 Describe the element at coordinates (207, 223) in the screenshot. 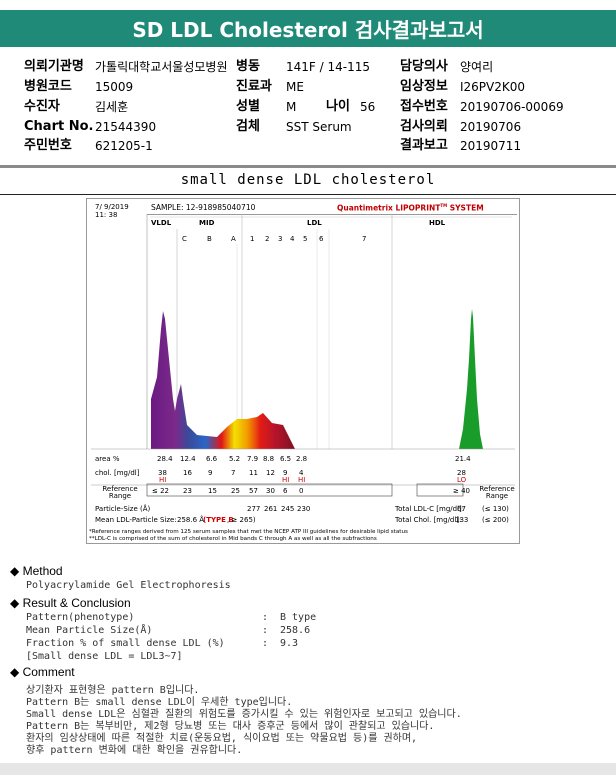

I see `mid-label: MID` at that location.